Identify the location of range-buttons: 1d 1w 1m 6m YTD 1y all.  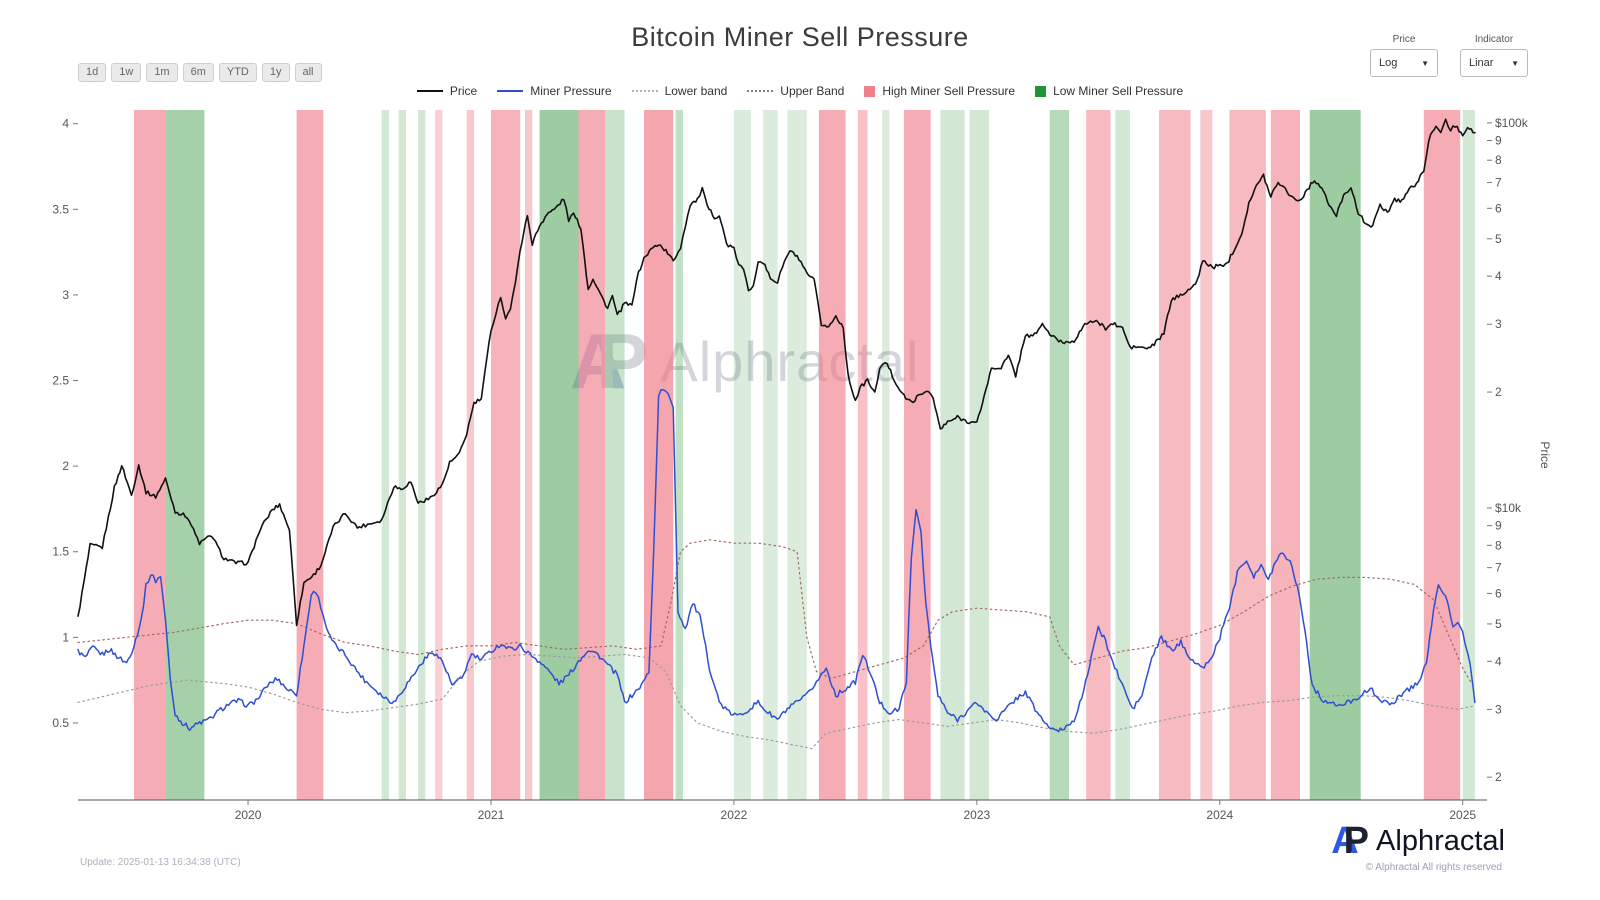
(200, 72).